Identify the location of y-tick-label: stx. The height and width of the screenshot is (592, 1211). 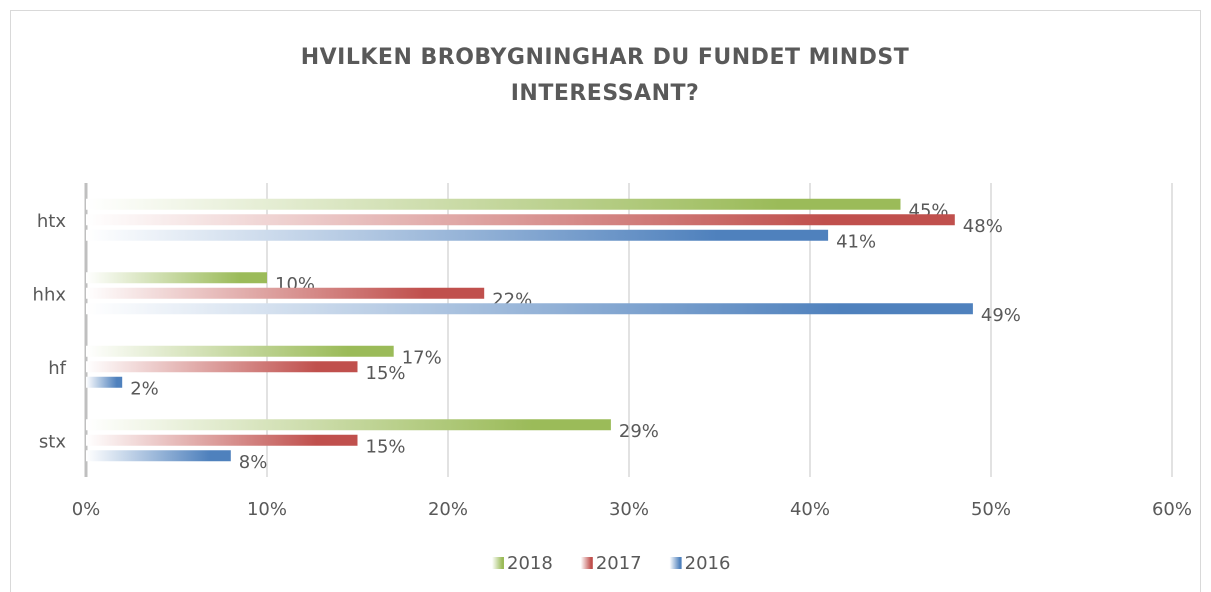
(52, 441).